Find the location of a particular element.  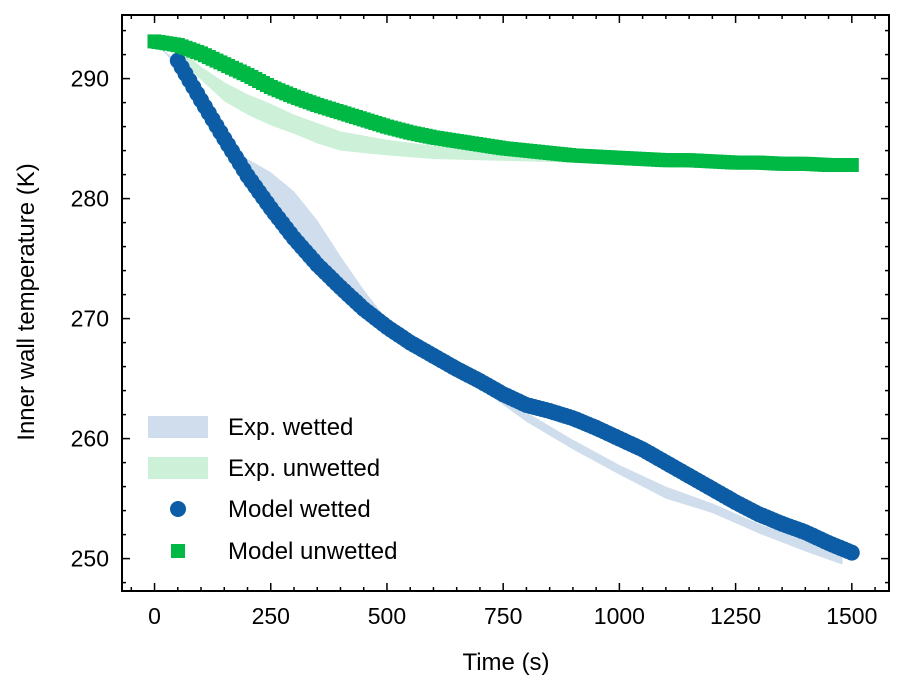

model-unwetted-point is located at coordinates (851, 165).